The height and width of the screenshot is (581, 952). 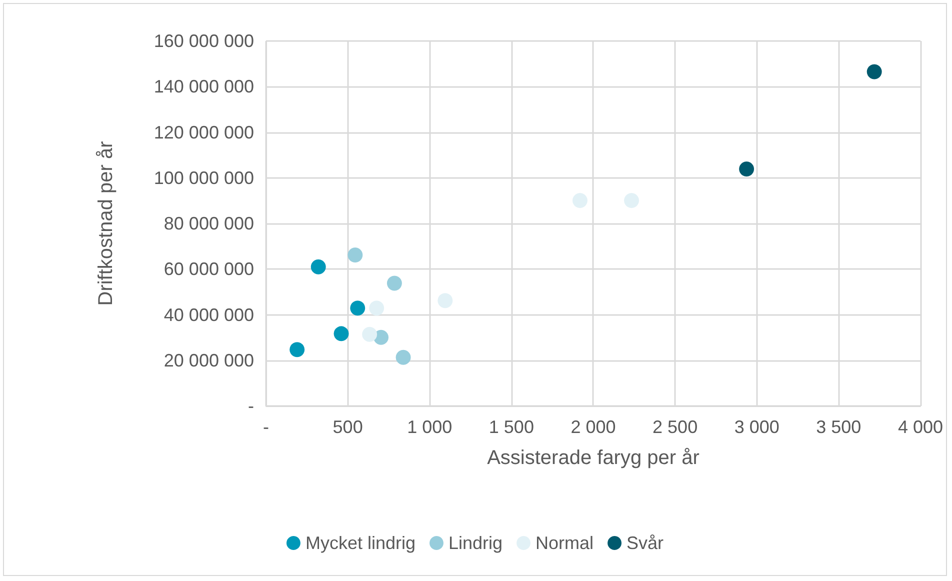 What do you see at coordinates (593, 427) in the screenshot?
I see `x-tick-label: 2 000` at bounding box center [593, 427].